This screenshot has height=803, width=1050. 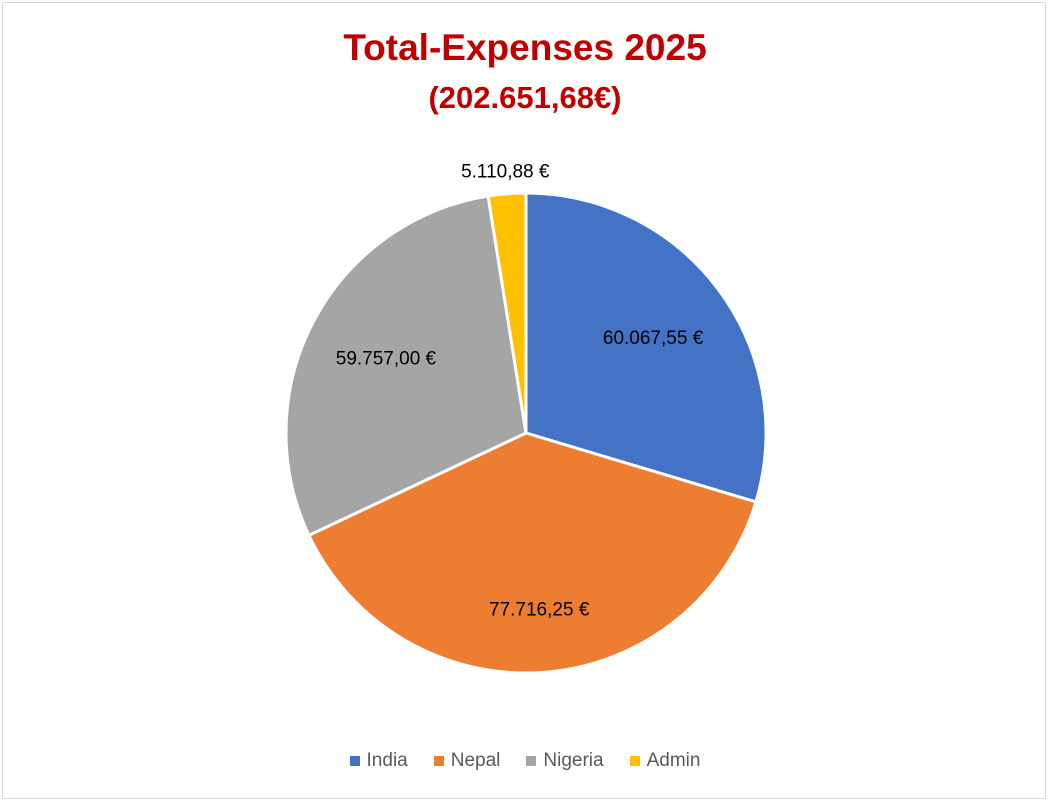 What do you see at coordinates (673, 760) in the screenshot?
I see `legend-label-admin: Admin` at bounding box center [673, 760].